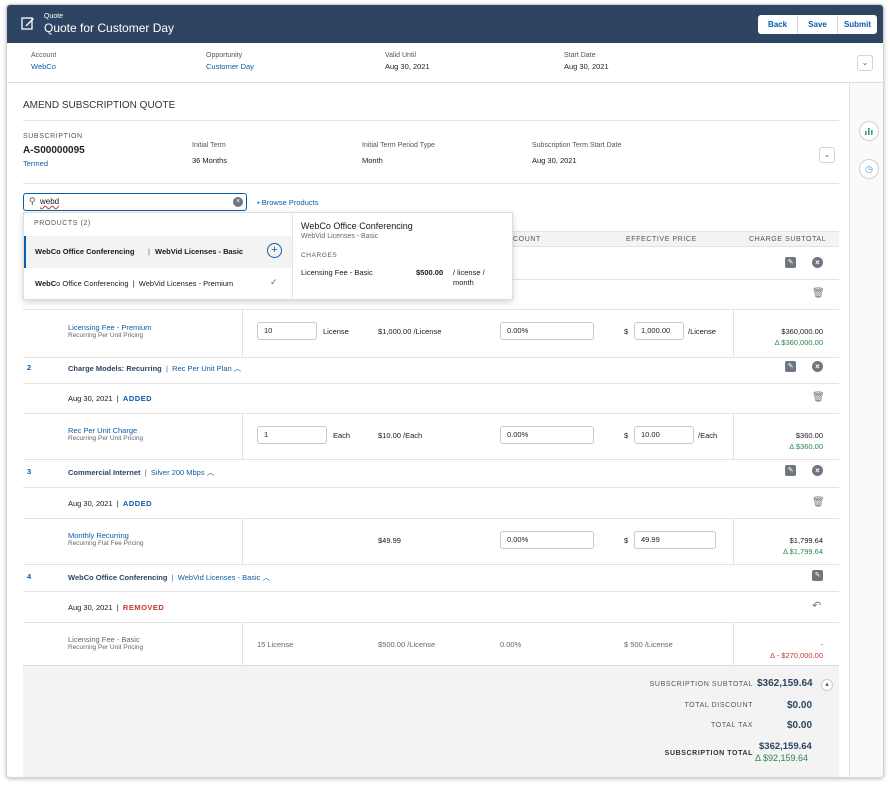 Image resolution: width=890 pixels, height=786 pixels. What do you see at coordinates (98, 535) in the screenshot?
I see `item3-charge-name: Monthly Recurring` at bounding box center [98, 535].